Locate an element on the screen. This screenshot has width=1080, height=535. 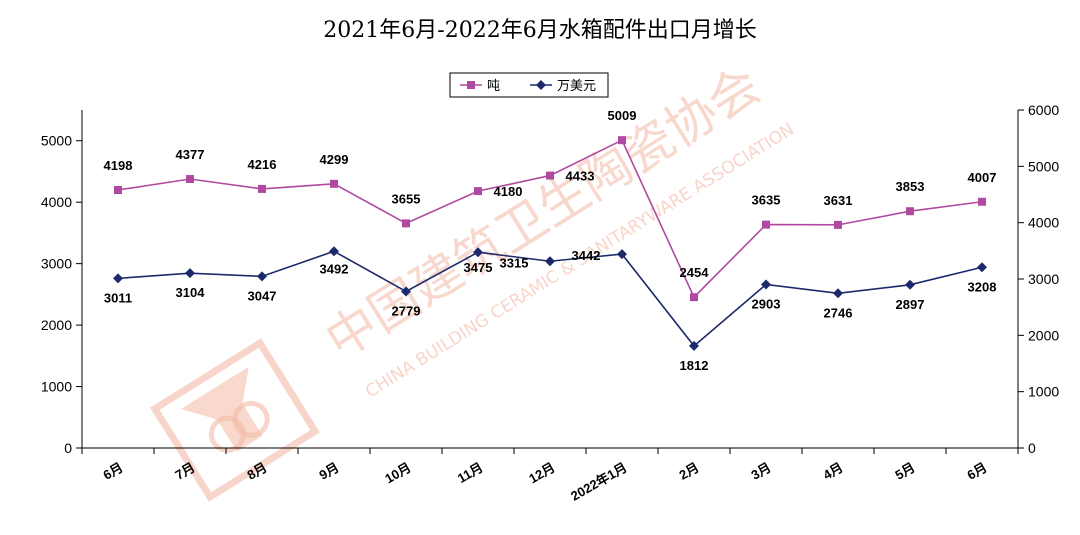
right-axis-ticks: 0 1000 2000 3000 4000 5000 6000 is located at coordinates (1038, 279).